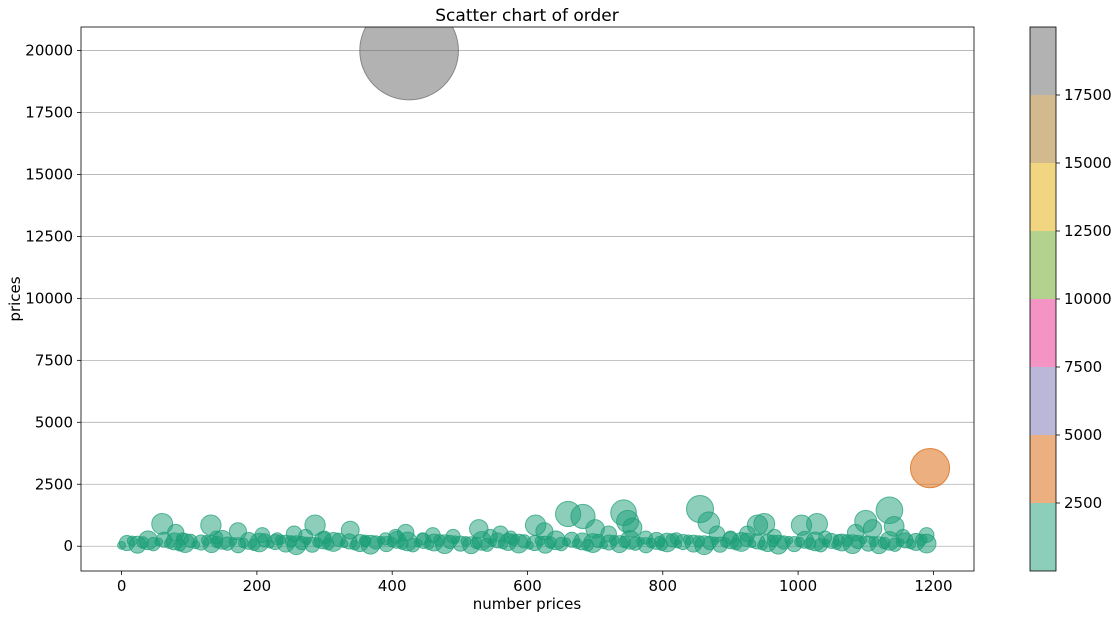  I want to click on colorbar-tick-label: 2500, so click(1083, 503).